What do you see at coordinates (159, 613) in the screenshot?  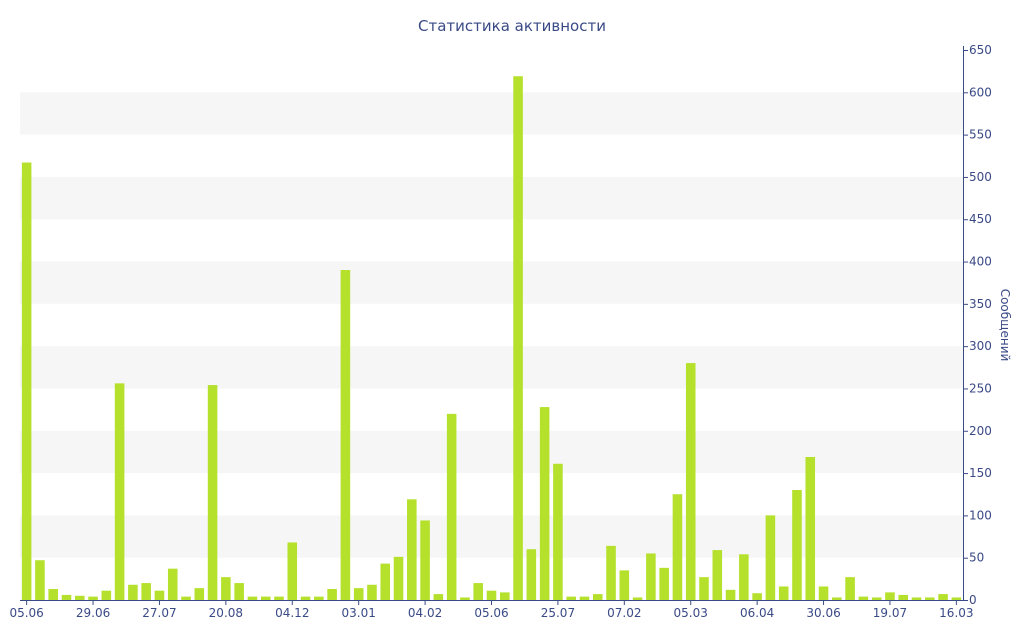 I see `x-tick-label: 27.07` at bounding box center [159, 613].